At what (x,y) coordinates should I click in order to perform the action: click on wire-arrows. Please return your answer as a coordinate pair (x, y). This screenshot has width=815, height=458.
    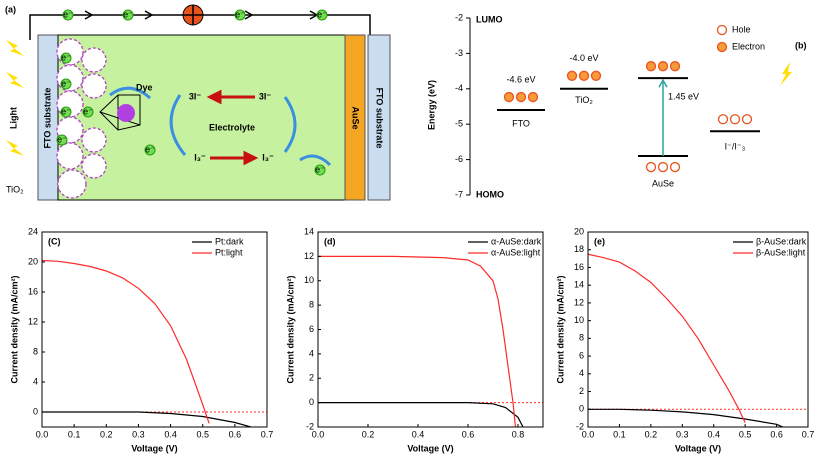
    Looking at the image, I should click on (201, 15).